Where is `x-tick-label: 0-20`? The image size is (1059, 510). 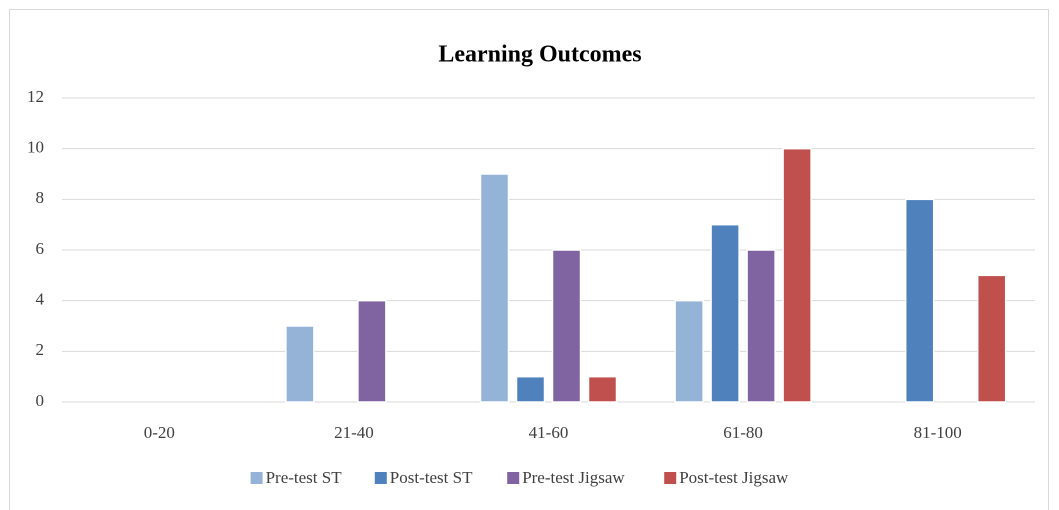 x-tick-label: 0-20 is located at coordinates (159, 432).